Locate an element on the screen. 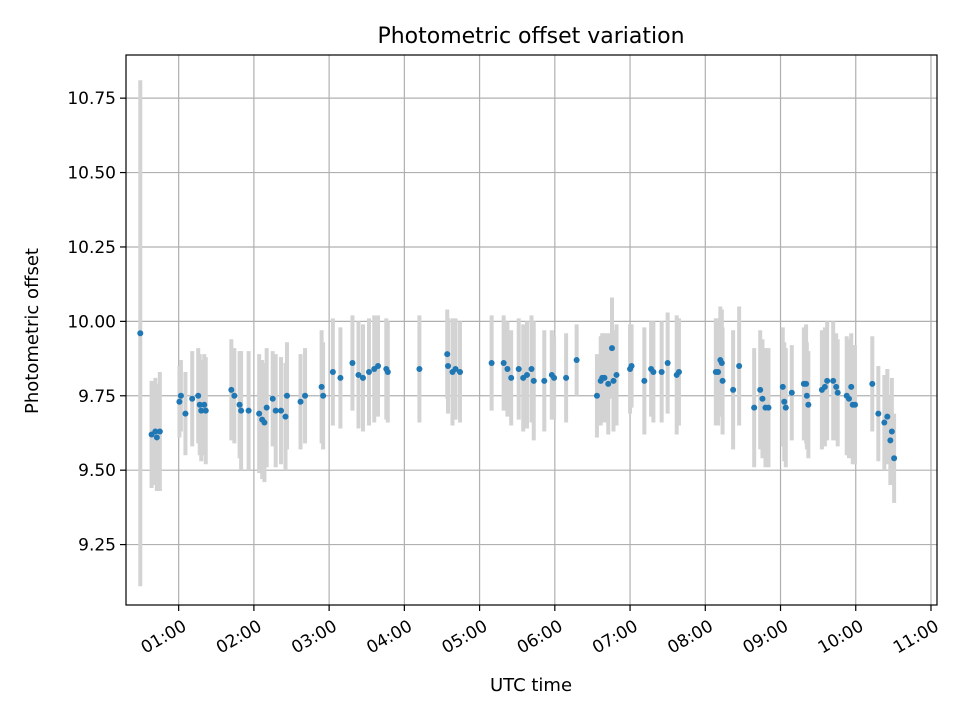 The image size is (960, 720). x-axis-label: UTC time is located at coordinates (531, 685).